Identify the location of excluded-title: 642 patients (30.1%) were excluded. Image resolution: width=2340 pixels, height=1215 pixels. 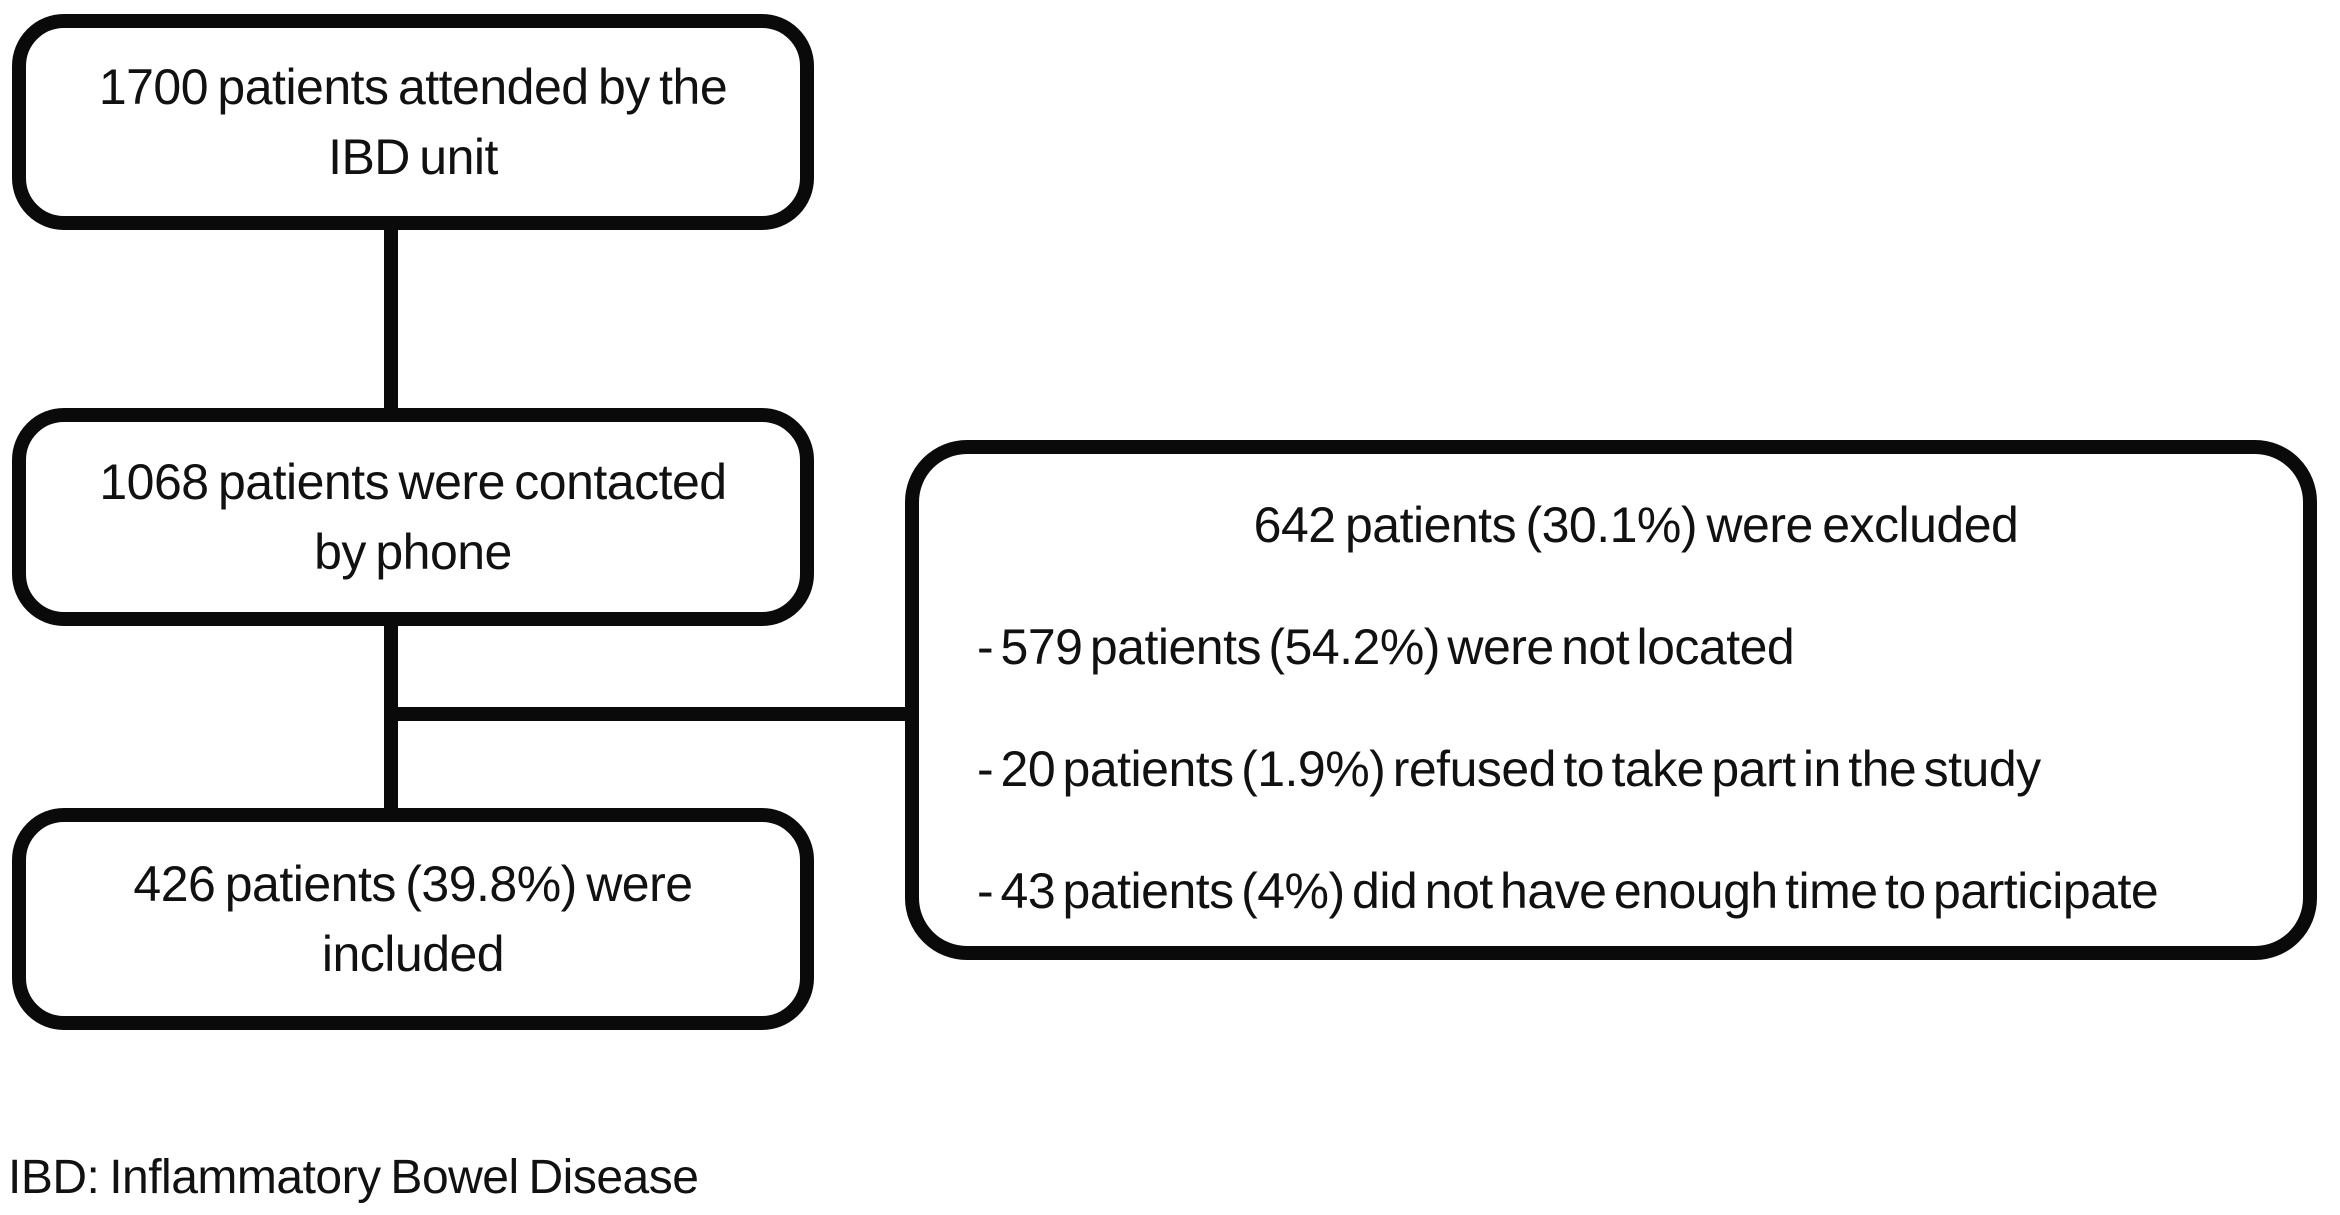
(1636, 525).